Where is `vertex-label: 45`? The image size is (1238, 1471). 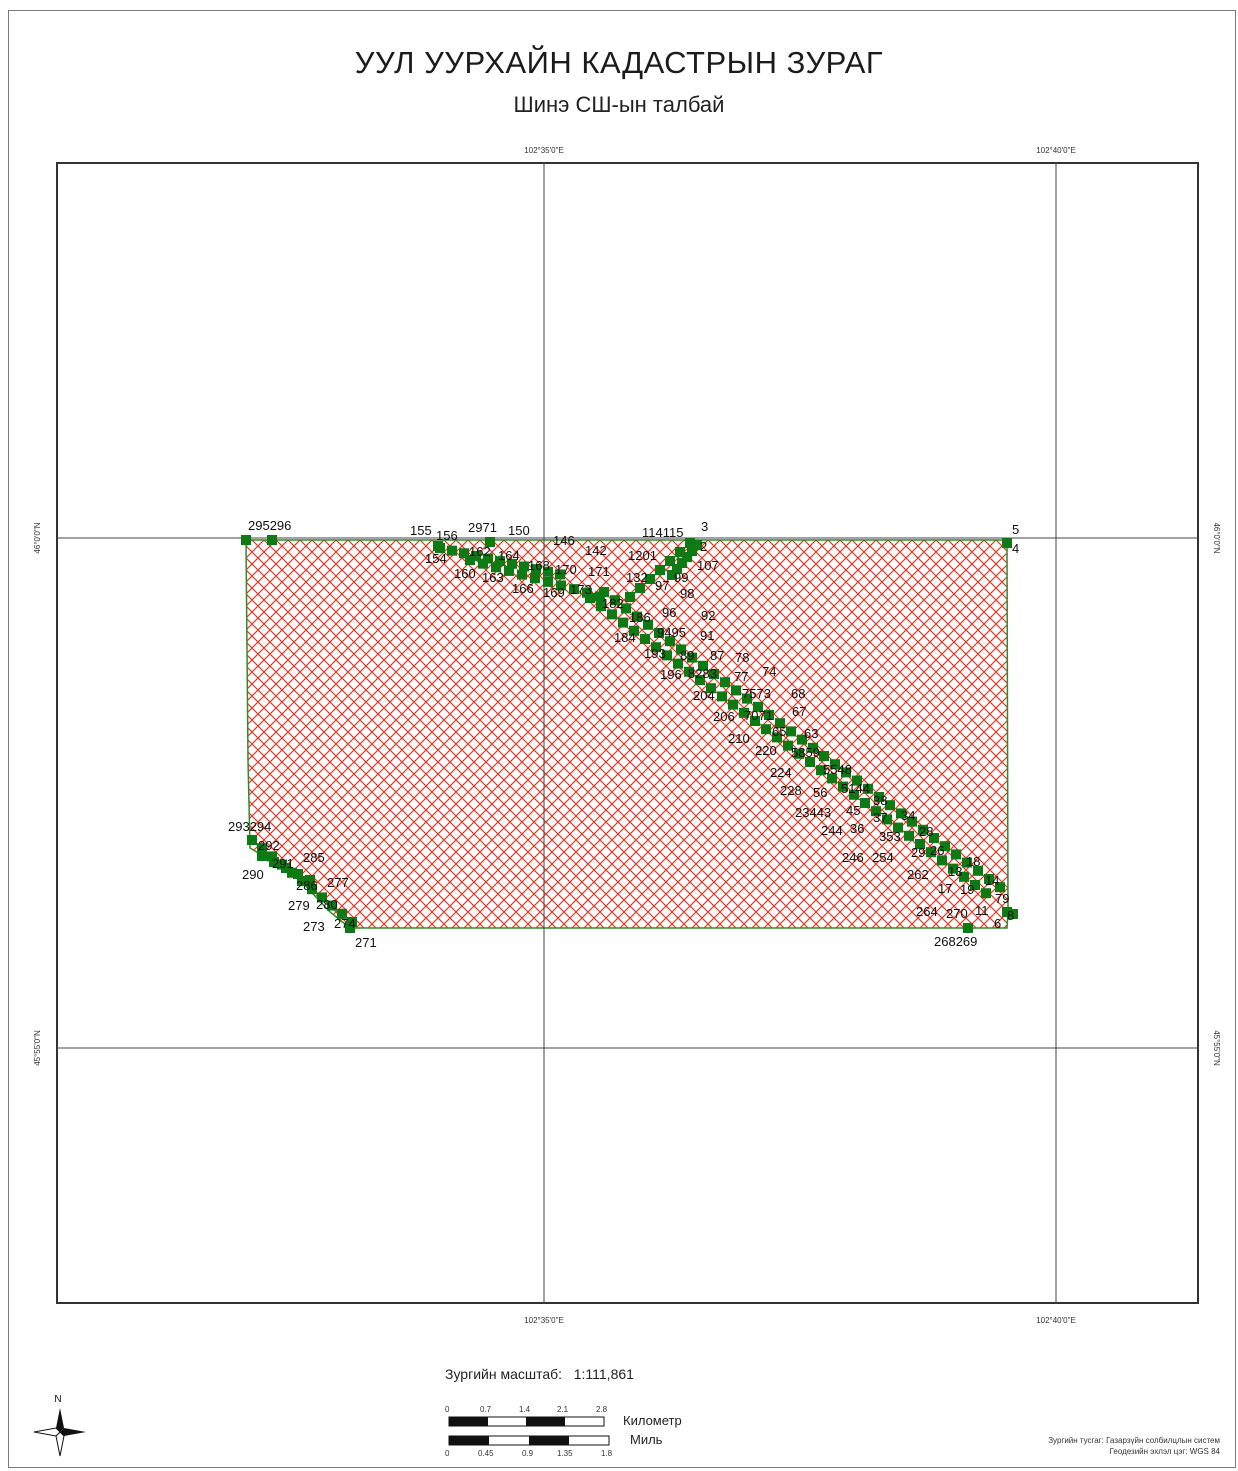 vertex-label: 45 is located at coordinates (853, 810).